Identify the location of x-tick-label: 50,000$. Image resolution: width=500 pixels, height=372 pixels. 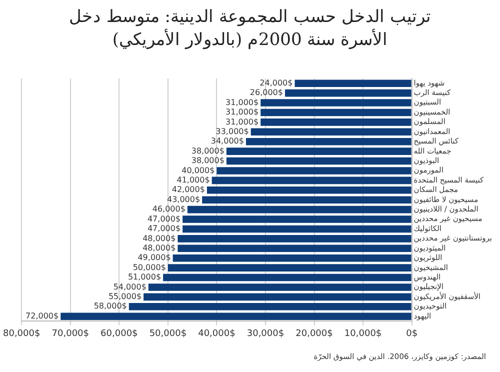
(168, 333).